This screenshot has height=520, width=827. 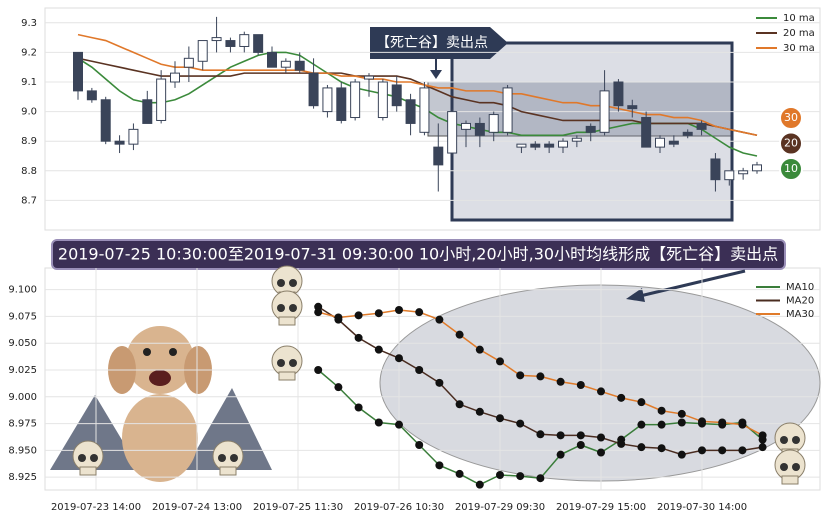 What do you see at coordinates (22, 397) in the screenshot?
I see `y-tick-label: 9.000` at bounding box center [22, 397].